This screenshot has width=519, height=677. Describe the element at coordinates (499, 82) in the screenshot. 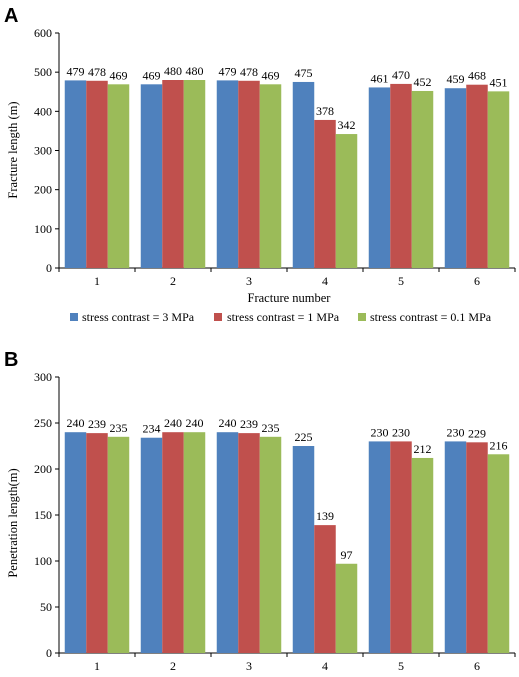

I see `chart-a-data-label: 451` at that location.